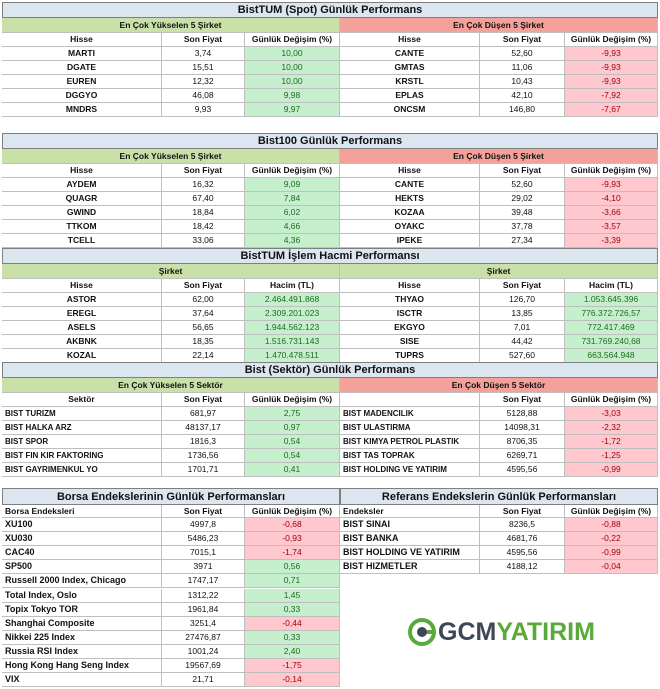 This screenshot has height=689, width=660. Describe the element at coordinates (292, 328) in the screenshot. I see `change-value: 1.944.562.123` at that location.